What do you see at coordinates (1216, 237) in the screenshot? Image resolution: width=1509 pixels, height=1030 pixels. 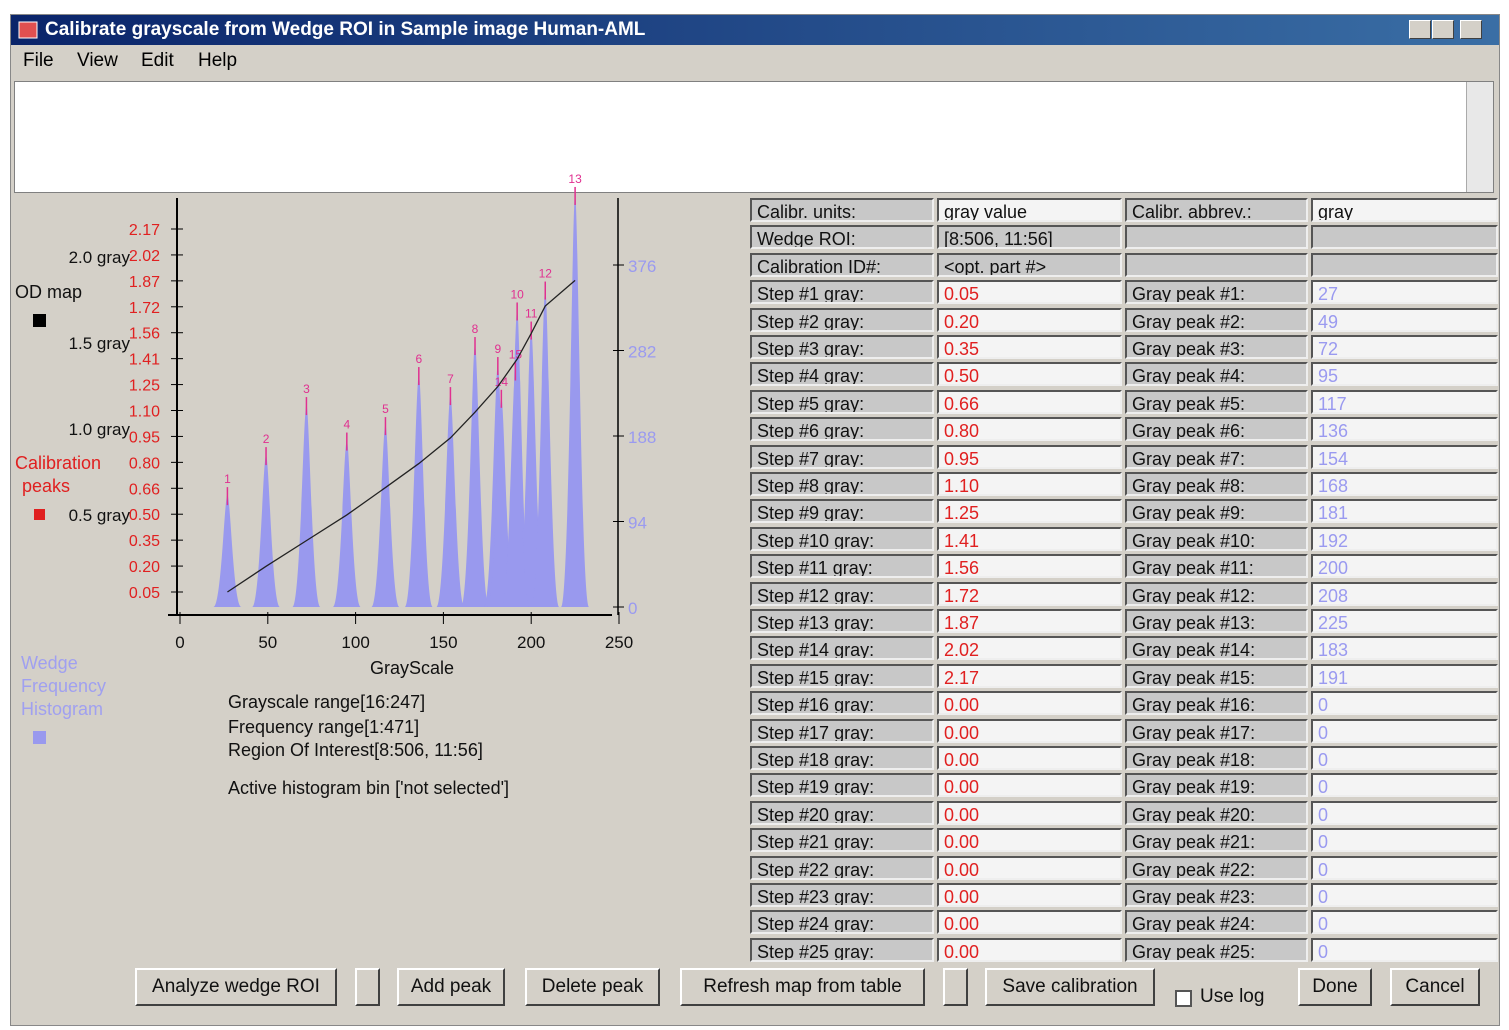 I see `table-label` at bounding box center [1216, 237].